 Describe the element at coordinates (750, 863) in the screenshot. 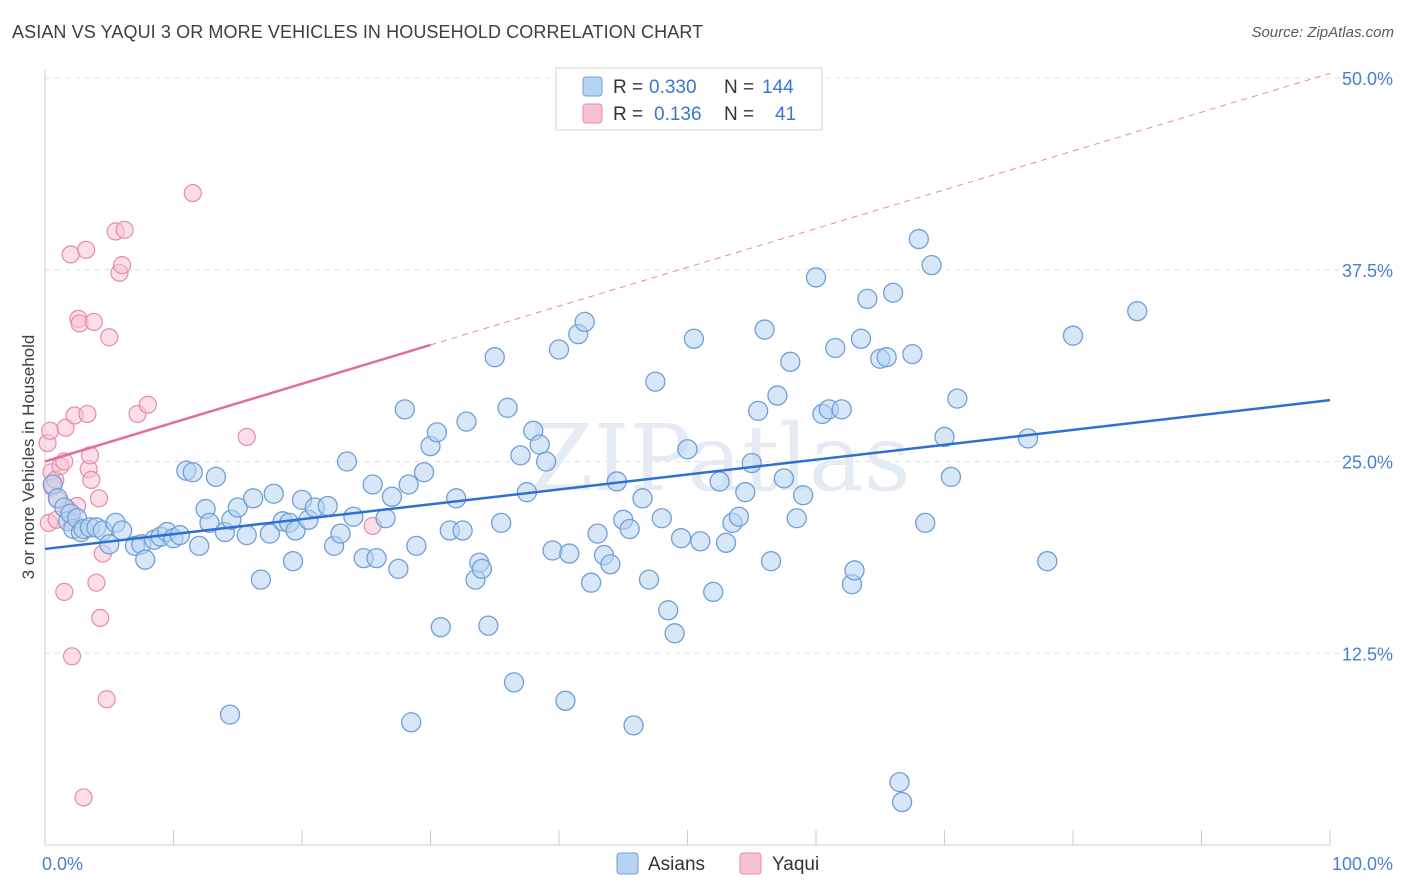

I see `bottom-legend-swatch-yaqui` at that location.